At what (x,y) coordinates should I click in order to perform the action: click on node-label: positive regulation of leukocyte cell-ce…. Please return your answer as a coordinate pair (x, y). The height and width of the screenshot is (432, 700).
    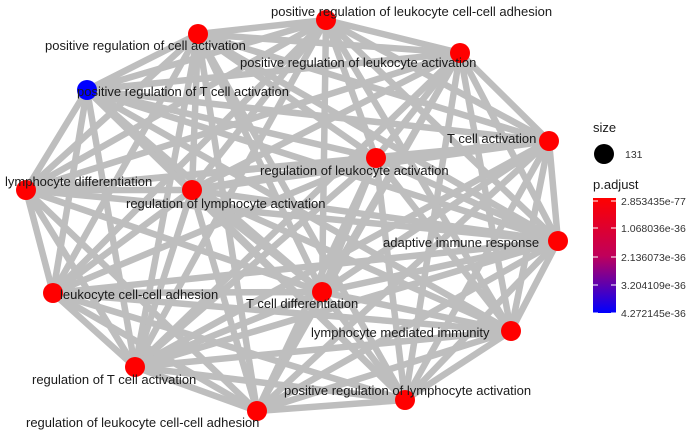
    Looking at the image, I should click on (411, 11).